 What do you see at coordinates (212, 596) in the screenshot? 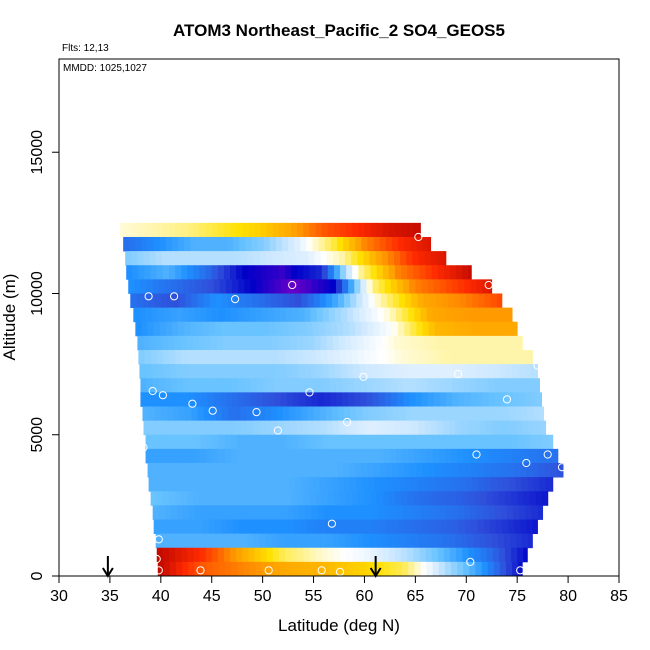
I see `x-tick-label: 45` at bounding box center [212, 596].